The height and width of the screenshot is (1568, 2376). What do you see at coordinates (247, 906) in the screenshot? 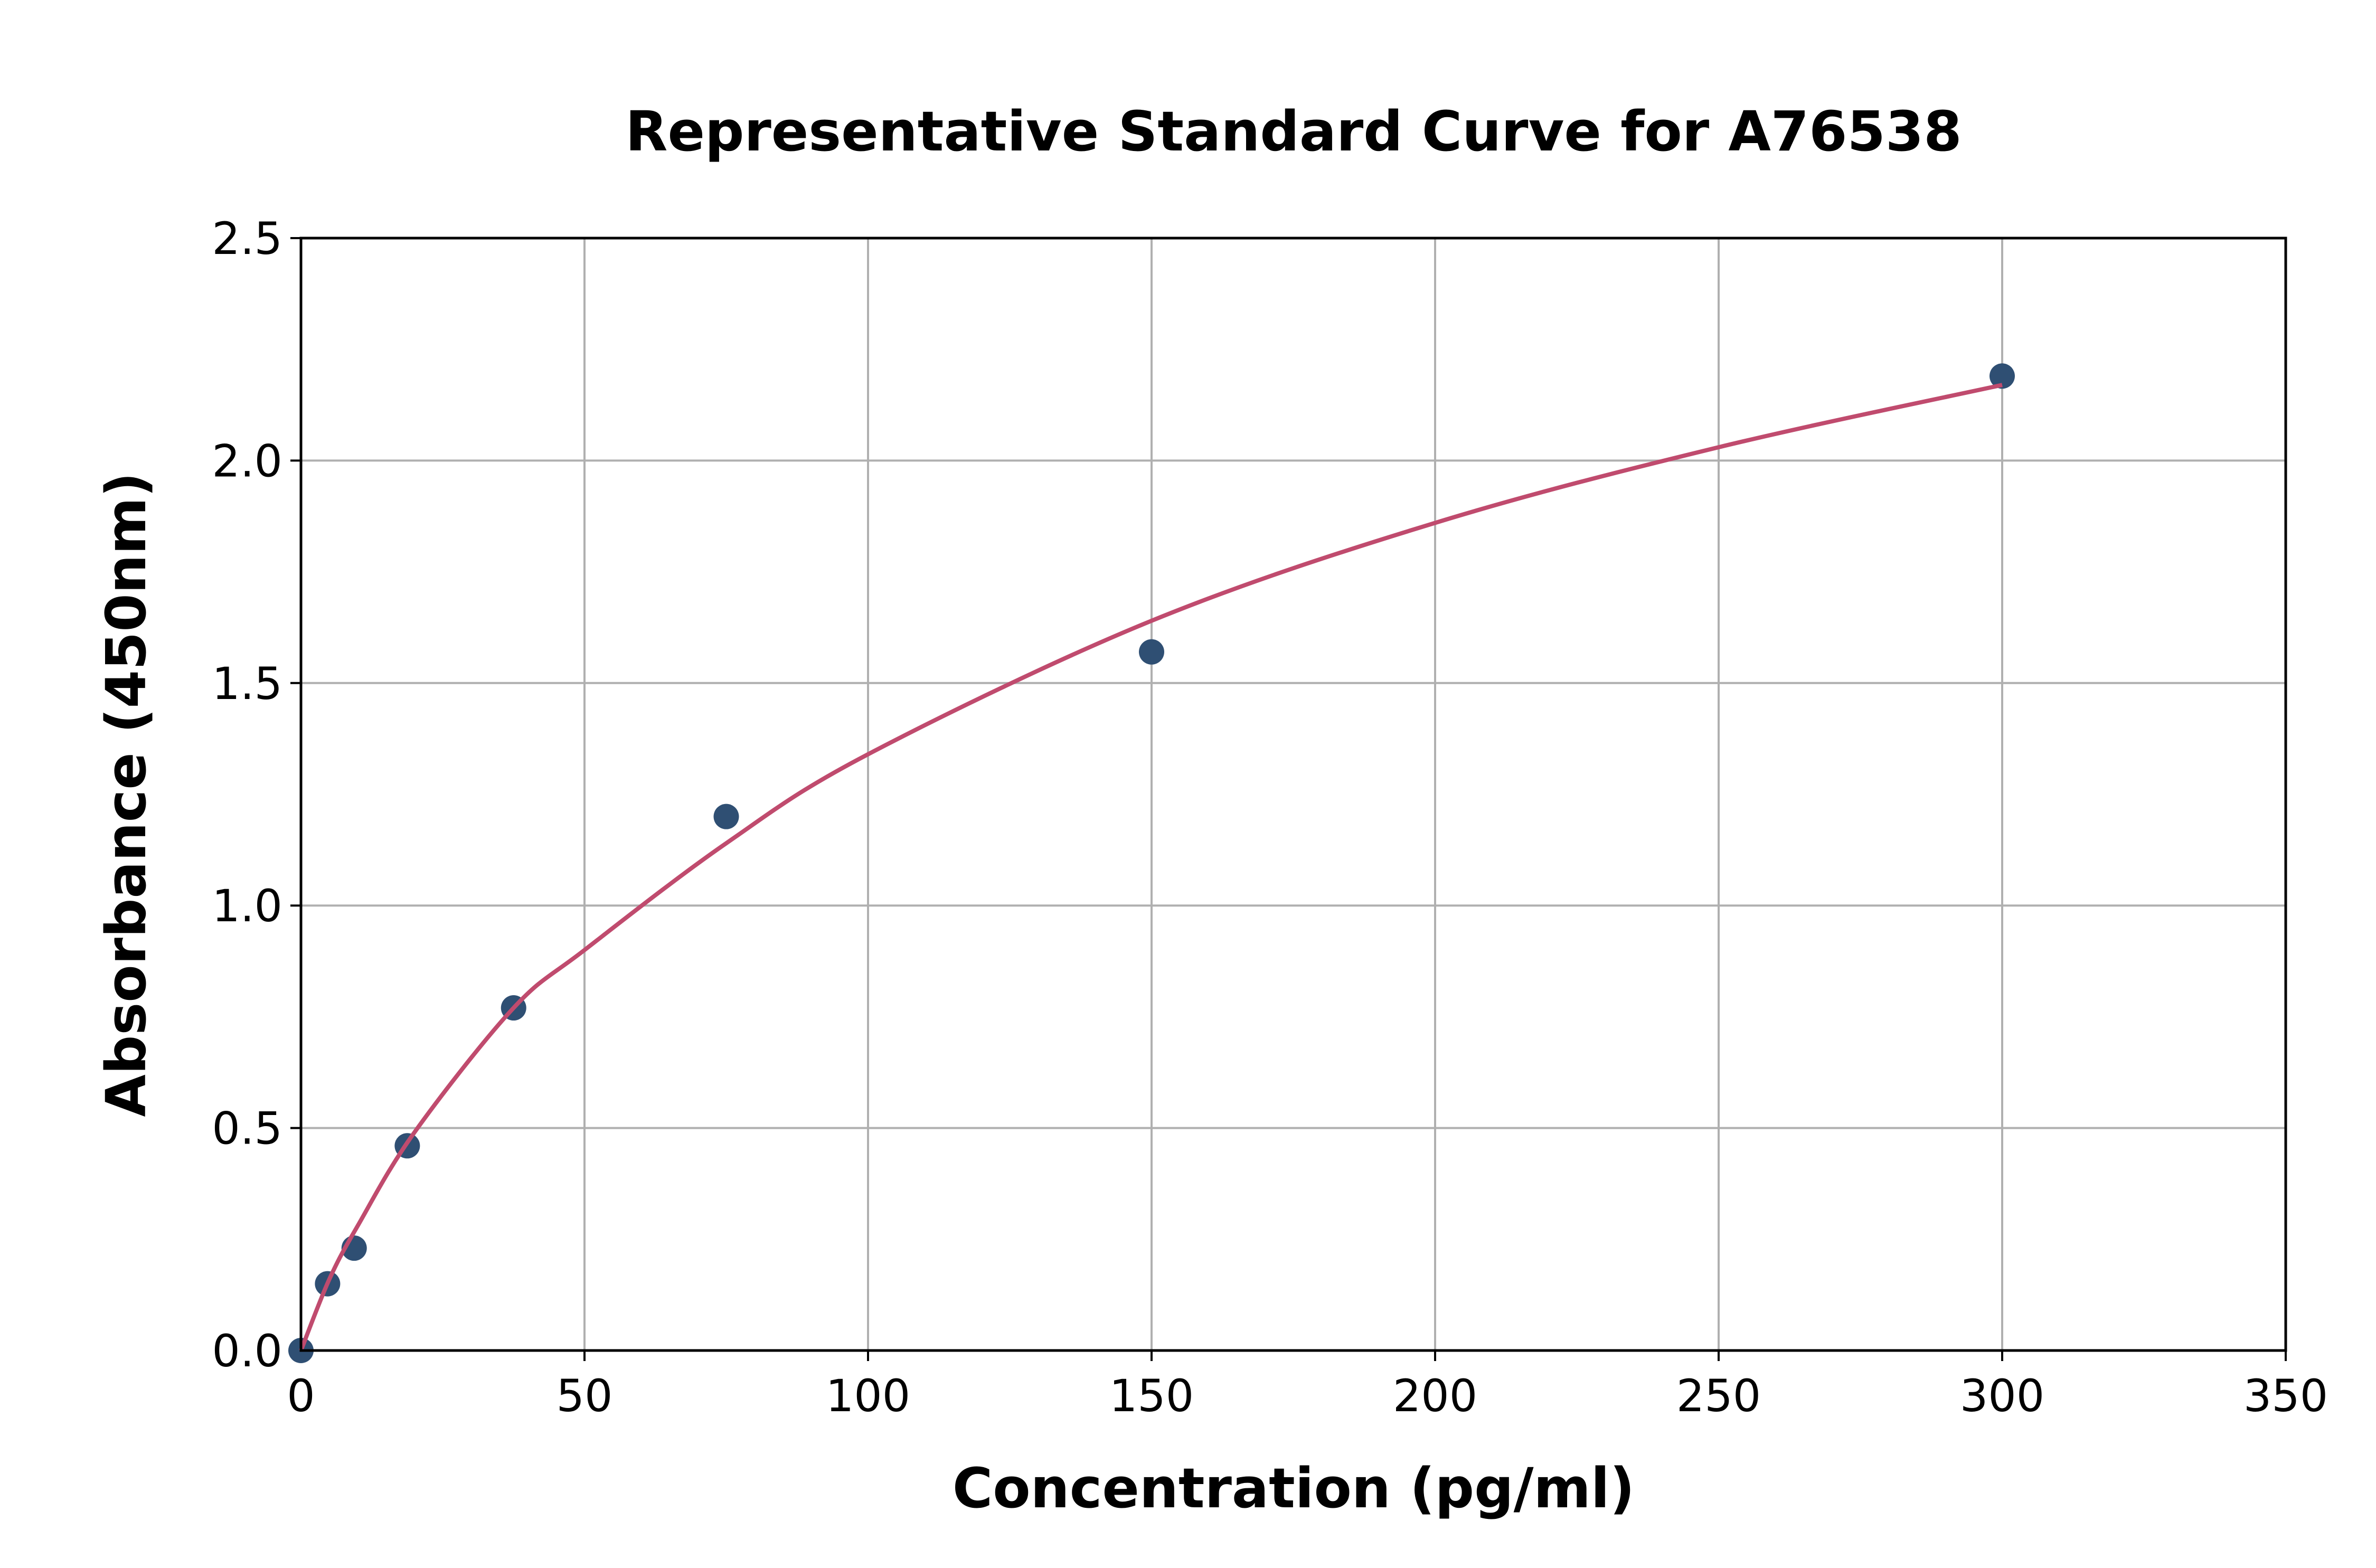
I see `y-tick-label: 1.0` at bounding box center [247, 906].